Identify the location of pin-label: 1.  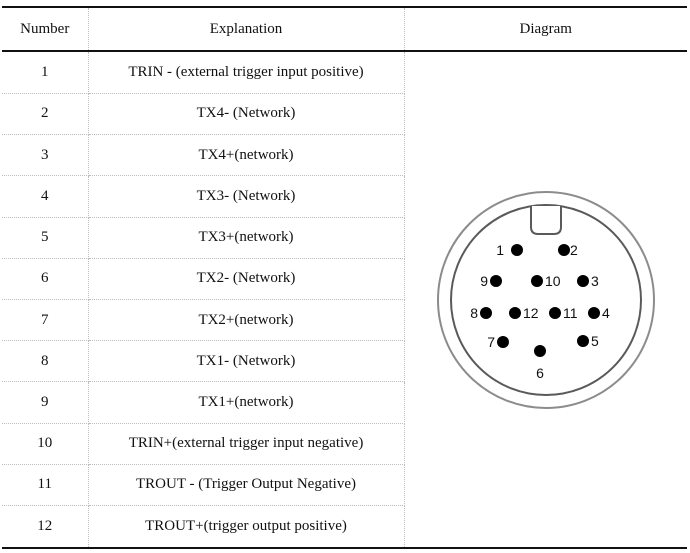
(500, 250).